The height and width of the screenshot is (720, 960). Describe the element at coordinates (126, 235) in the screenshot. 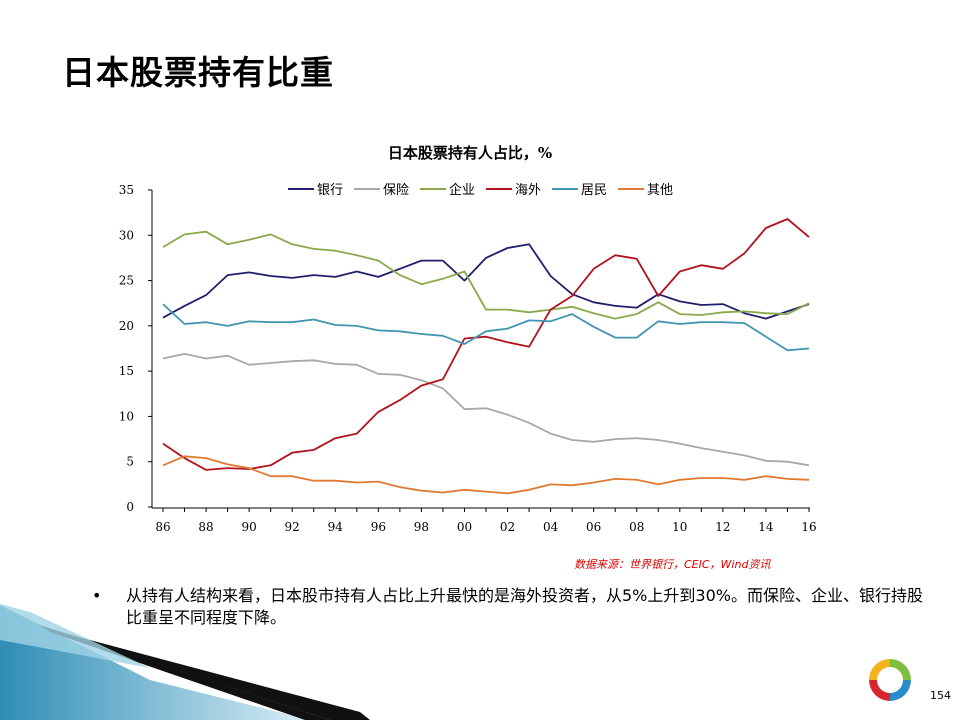

I see `y-tick-label: 30` at that location.